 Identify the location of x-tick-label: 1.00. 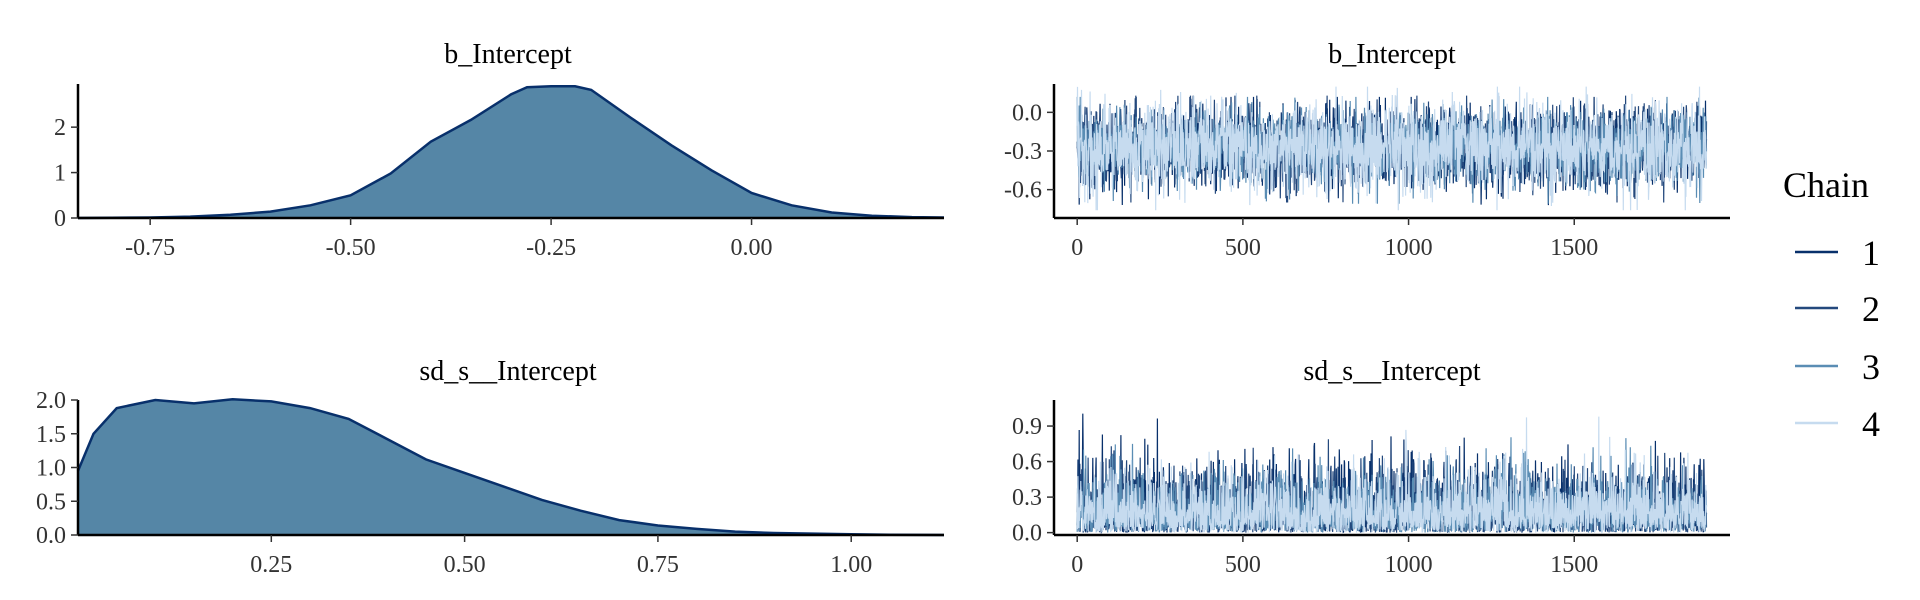
(851, 565).